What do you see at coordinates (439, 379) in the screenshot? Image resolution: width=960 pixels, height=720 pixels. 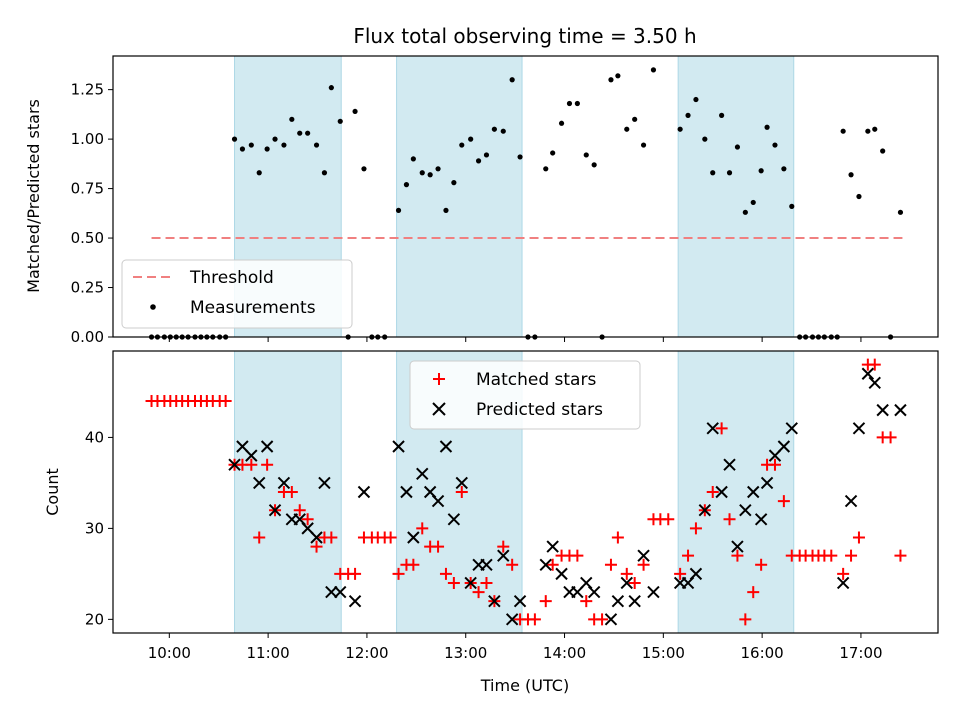 I see `legend-matched-swatch` at bounding box center [439, 379].